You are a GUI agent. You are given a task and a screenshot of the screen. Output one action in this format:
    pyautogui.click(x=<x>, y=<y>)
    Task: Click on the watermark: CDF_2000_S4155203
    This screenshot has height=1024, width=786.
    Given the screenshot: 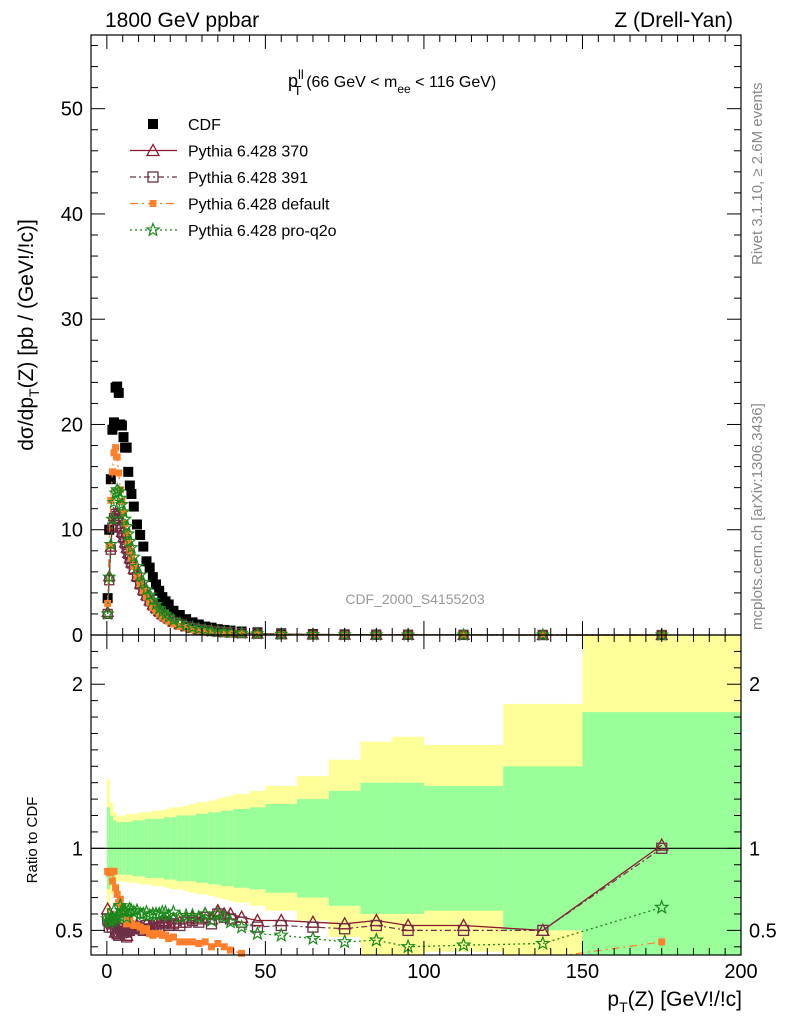 What is the action you would take?
    pyautogui.click(x=415, y=599)
    